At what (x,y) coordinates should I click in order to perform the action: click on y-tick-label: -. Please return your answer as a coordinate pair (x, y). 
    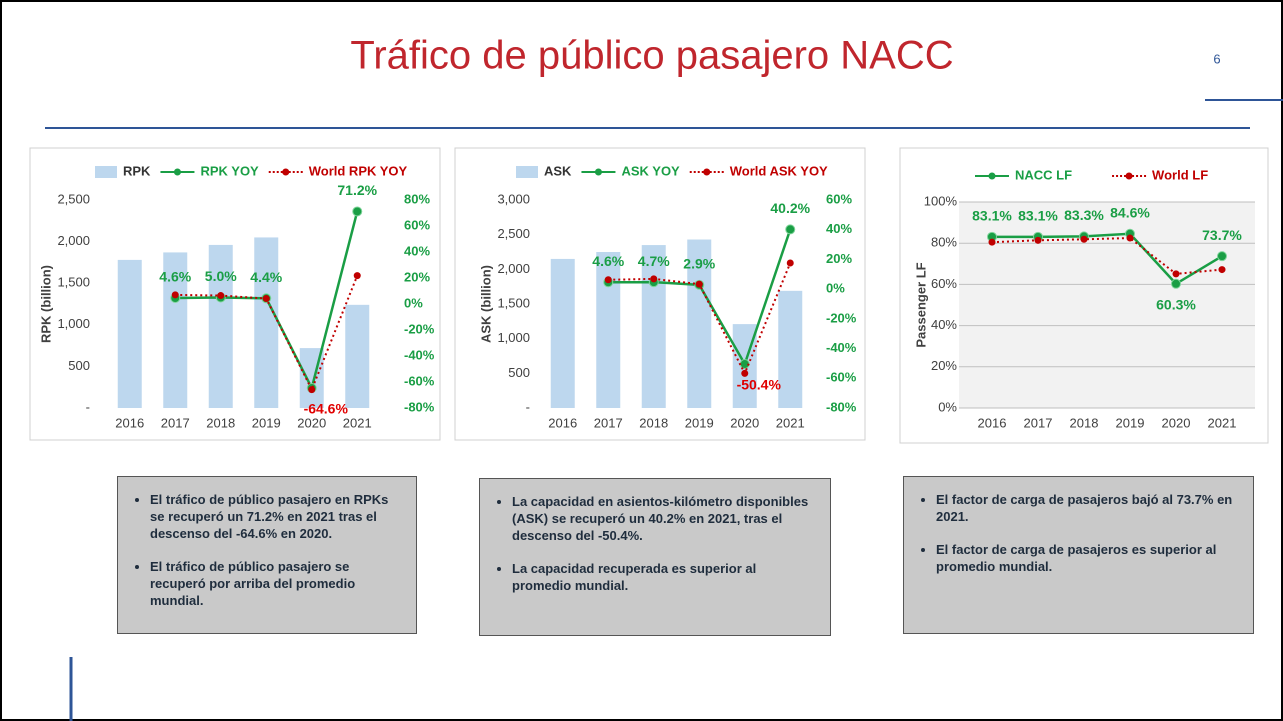
    Looking at the image, I should click on (528, 406).